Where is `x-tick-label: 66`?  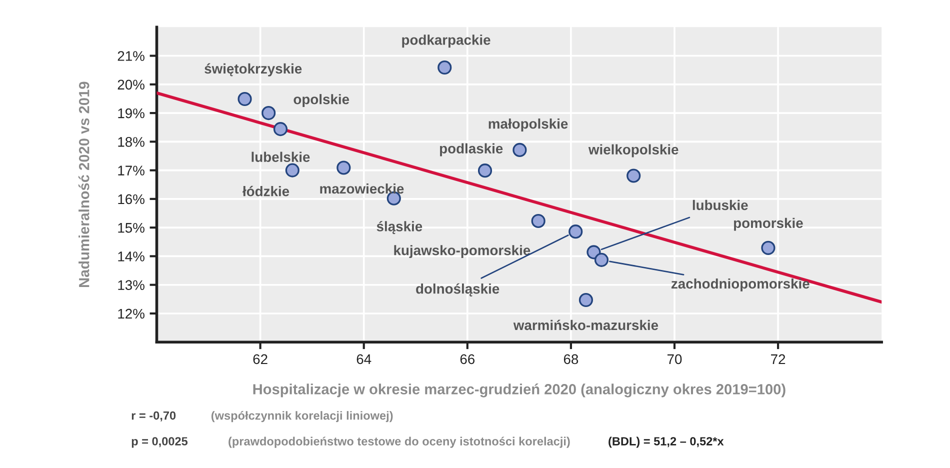 x-tick-label: 66 is located at coordinates (467, 359).